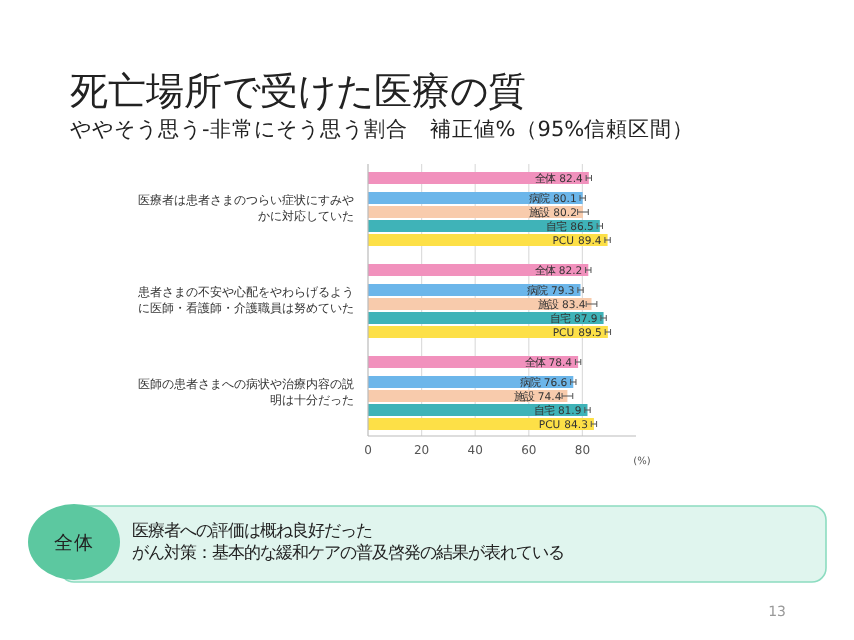 Image resolution: width=854 pixels, height=640 pixels. Describe the element at coordinates (348, 552) in the screenshot. I see `text: がん対策：基本的な緩和ケアの普及啓発の結果が表れている` at that location.